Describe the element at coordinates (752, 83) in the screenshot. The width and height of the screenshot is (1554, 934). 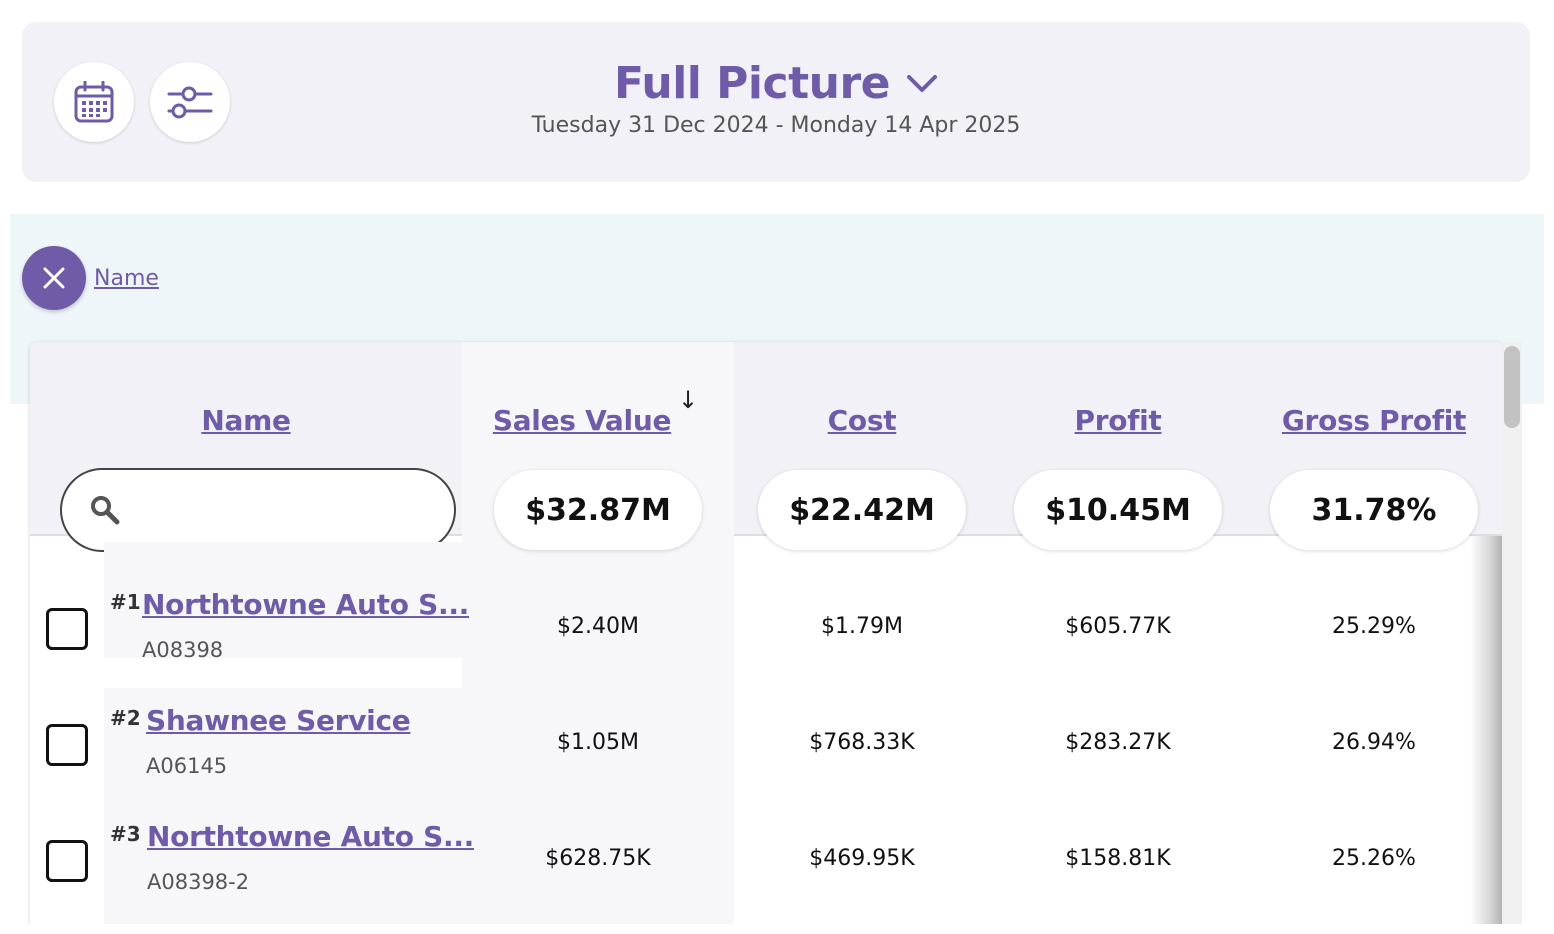
I see `report-title: Full Picture` at that location.